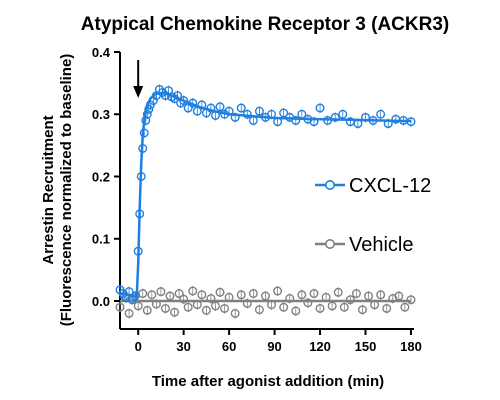  Describe the element at coordinates (390, 186) in the screenshot. I see `legend-label-cxcl-12: CXCL-12` at that location.